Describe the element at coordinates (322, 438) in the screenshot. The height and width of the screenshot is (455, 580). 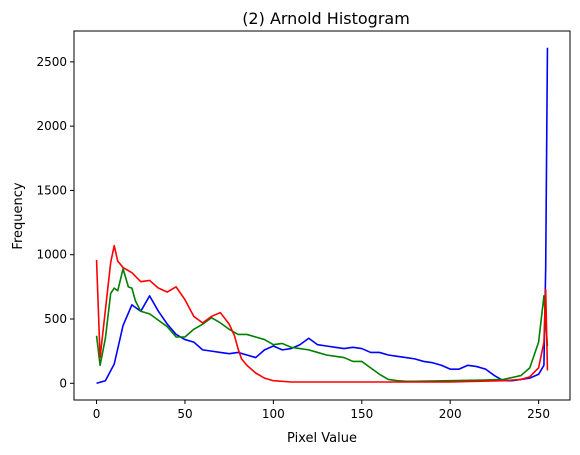
I see `x-axis-label: Pixel Value` at that location.